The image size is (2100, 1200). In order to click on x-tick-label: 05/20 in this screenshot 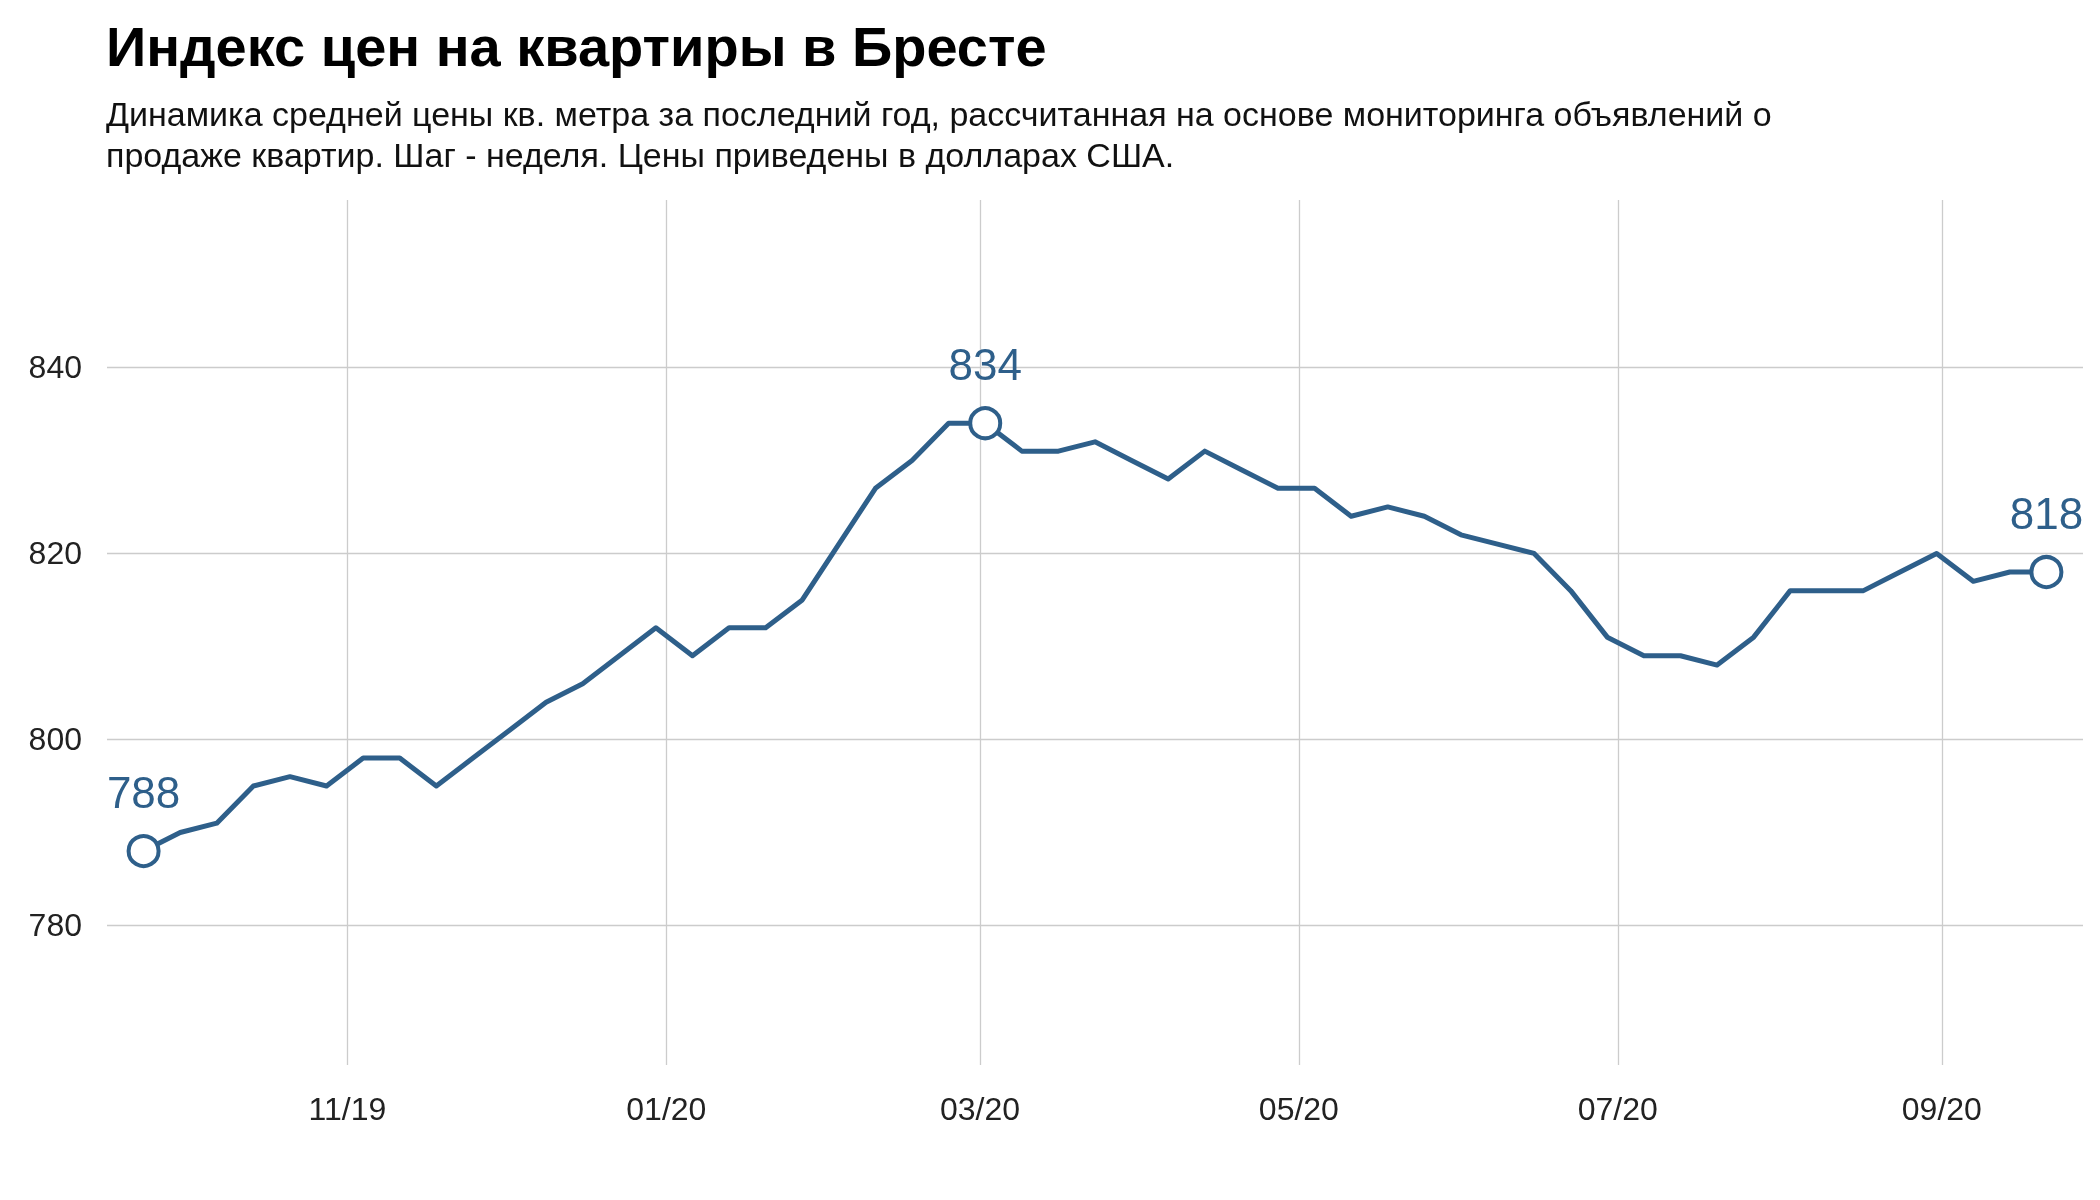, I will do `click(1298, 1109)`.